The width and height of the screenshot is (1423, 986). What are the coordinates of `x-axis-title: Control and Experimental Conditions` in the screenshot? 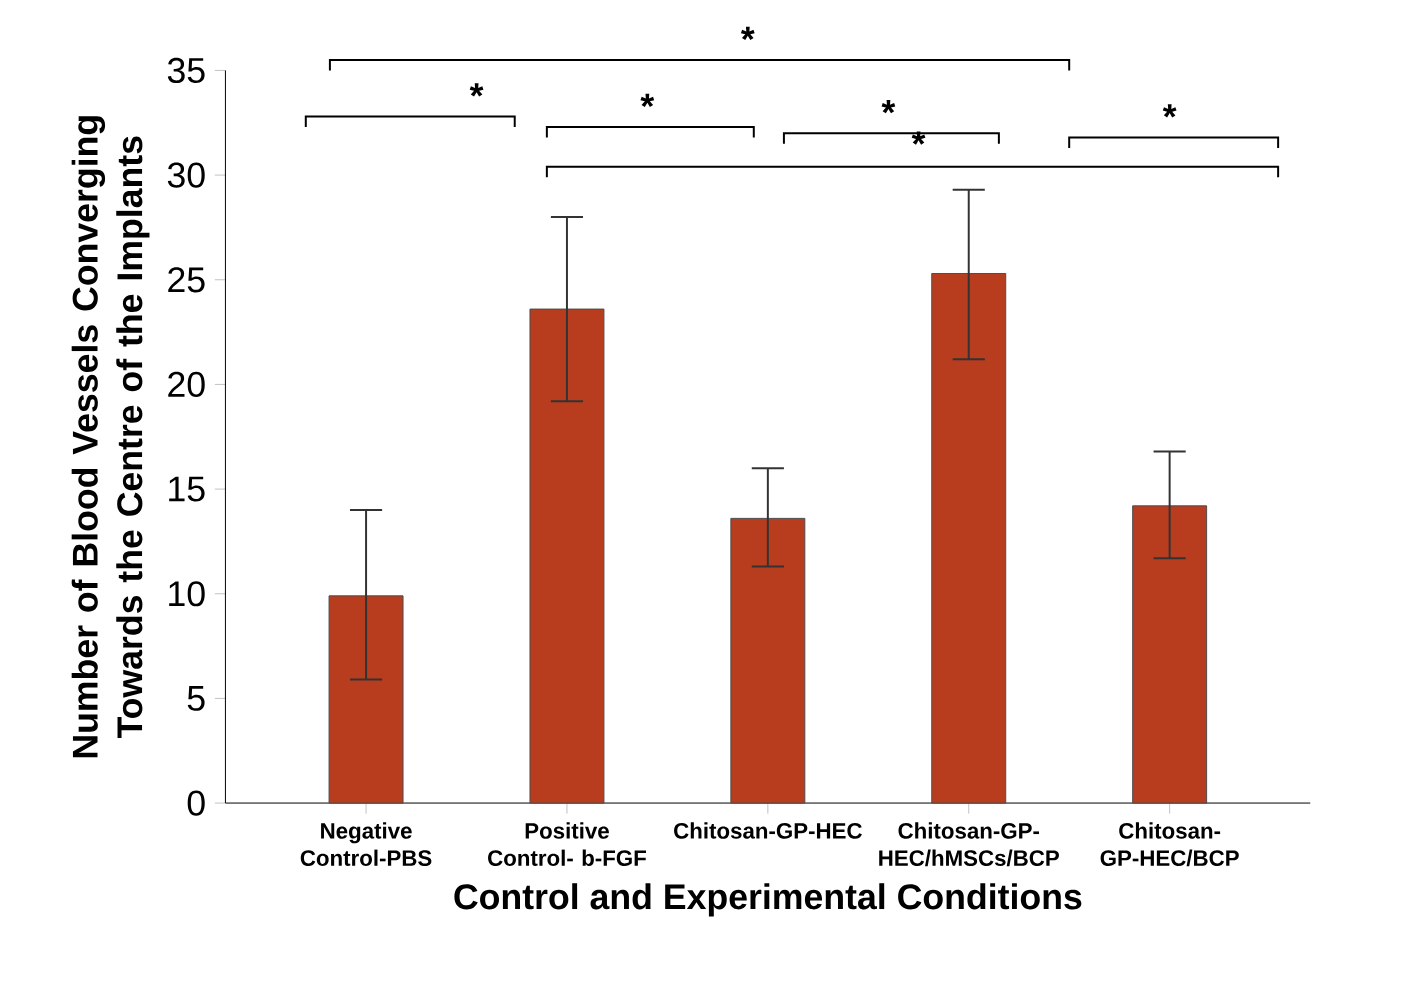 It's located at (768, 900).